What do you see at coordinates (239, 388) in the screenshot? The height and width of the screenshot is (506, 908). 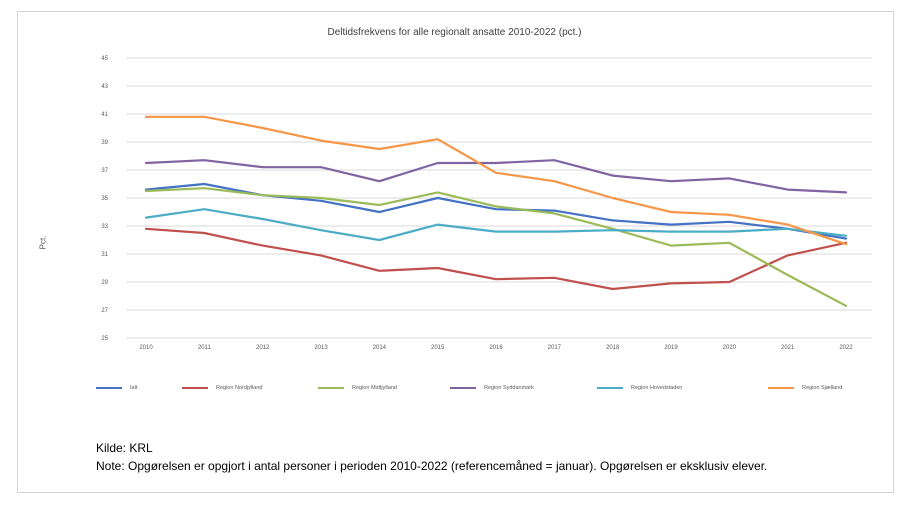 I see `legend-label: Region Nordjylland` at bounding box center [239, 388].